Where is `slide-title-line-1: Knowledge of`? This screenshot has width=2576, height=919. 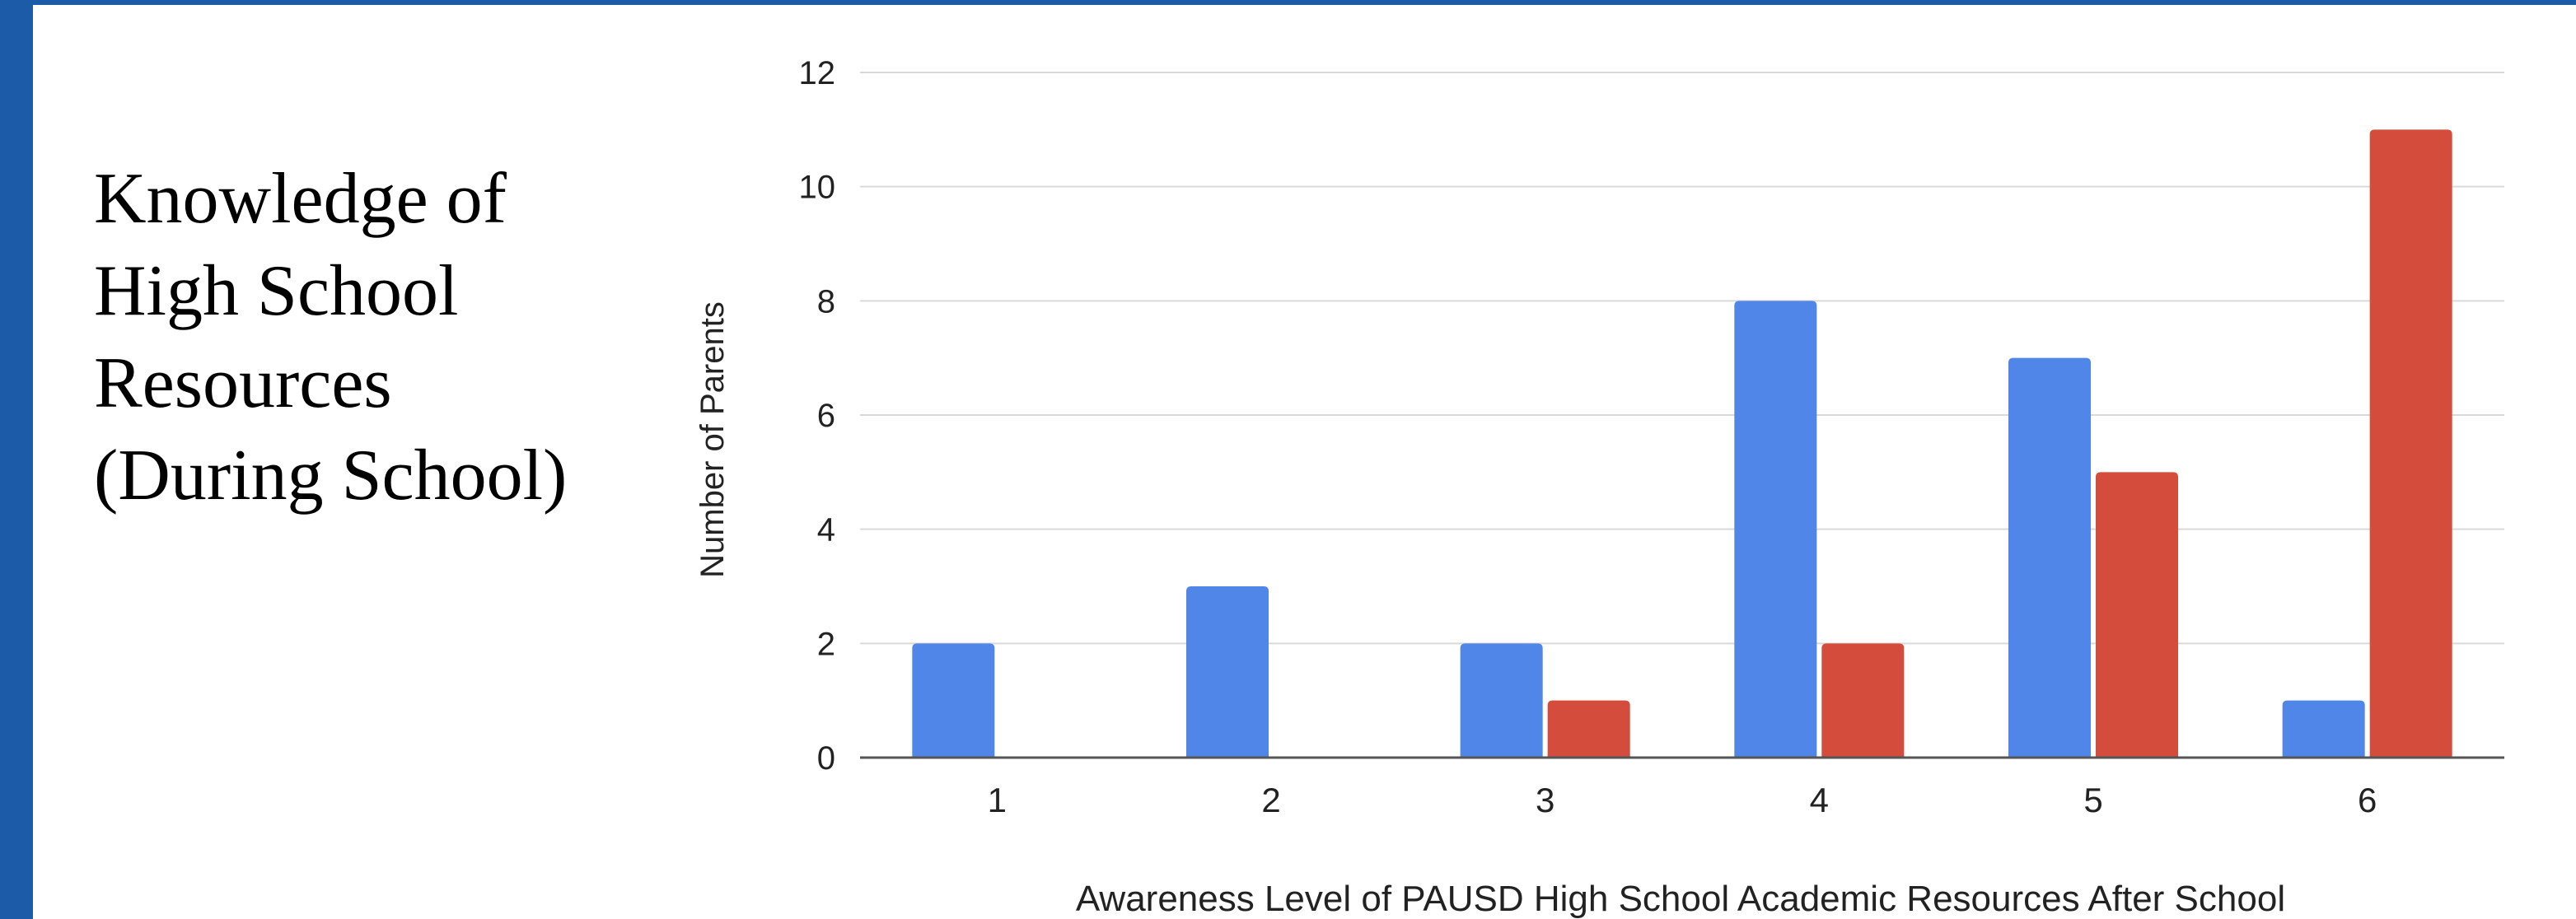 slide-title-line-1: Knowledge of is located at coordinates (300, 199).